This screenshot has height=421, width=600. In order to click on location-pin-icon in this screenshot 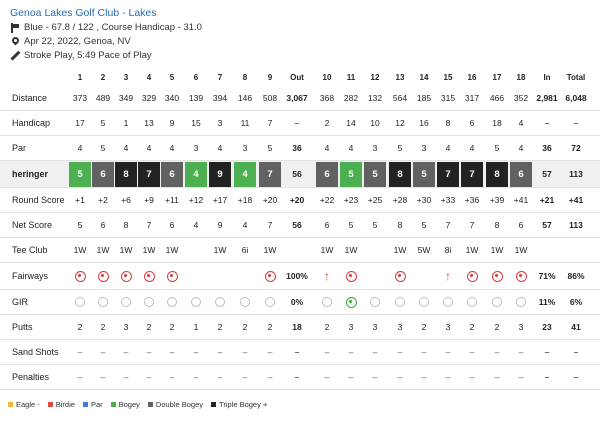, I will do `click(15, 42)`.